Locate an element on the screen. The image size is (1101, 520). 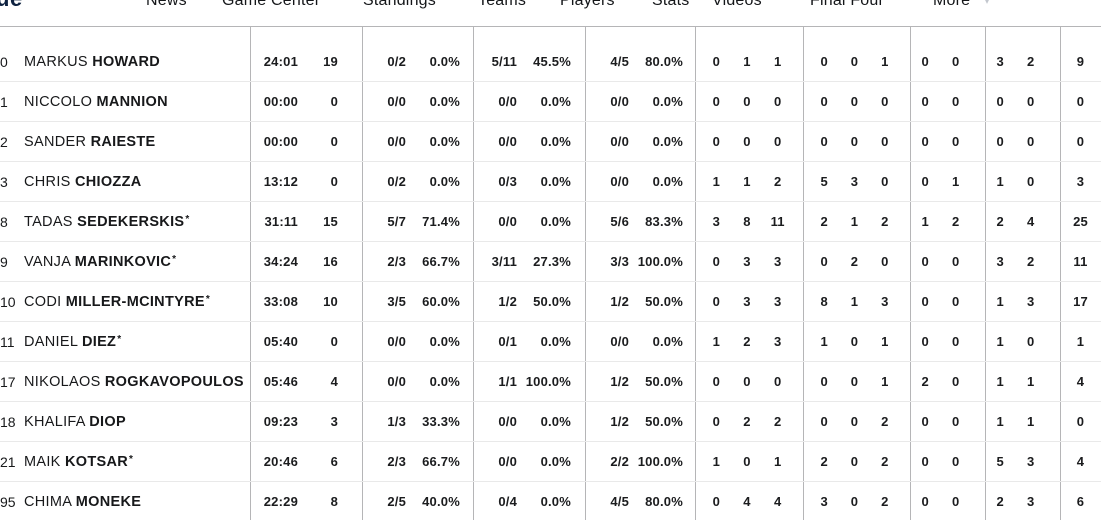
2pt-percentage: 0.0% is located at coordinates (444, 381).